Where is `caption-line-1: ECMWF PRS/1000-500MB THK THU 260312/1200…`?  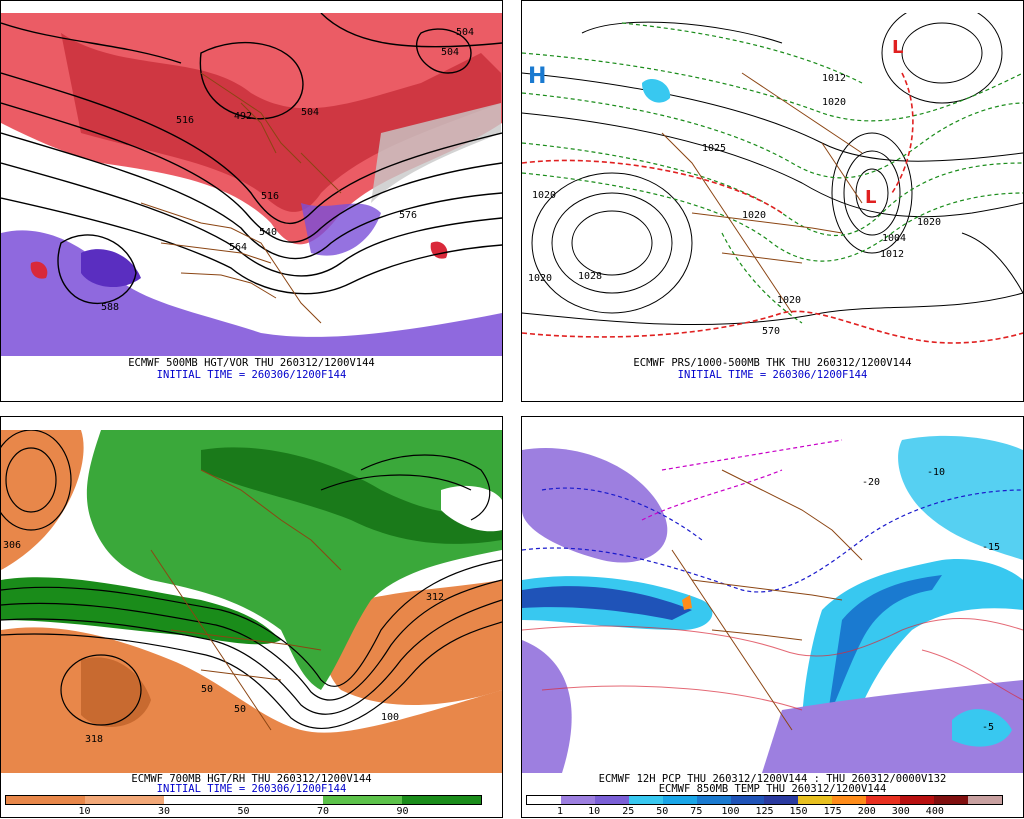
caption-line-1: ECMWF PRS/1000-500MB THK THU 260312/1200… is located at coordinates (772, 363).